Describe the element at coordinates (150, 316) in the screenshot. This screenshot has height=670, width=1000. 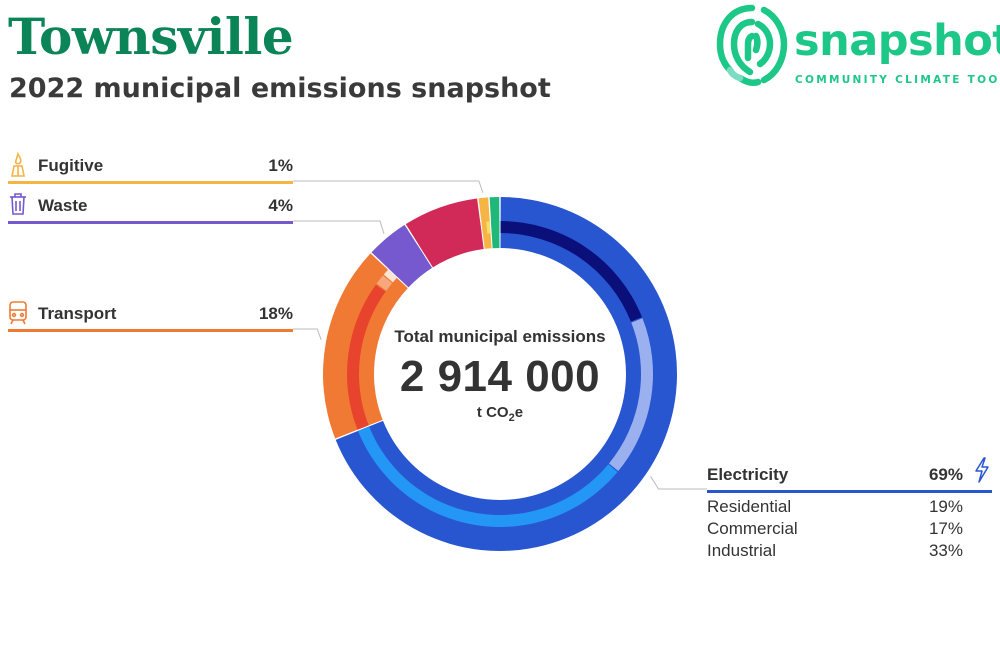
I see `legend-transport: Transport 18%` at that location.